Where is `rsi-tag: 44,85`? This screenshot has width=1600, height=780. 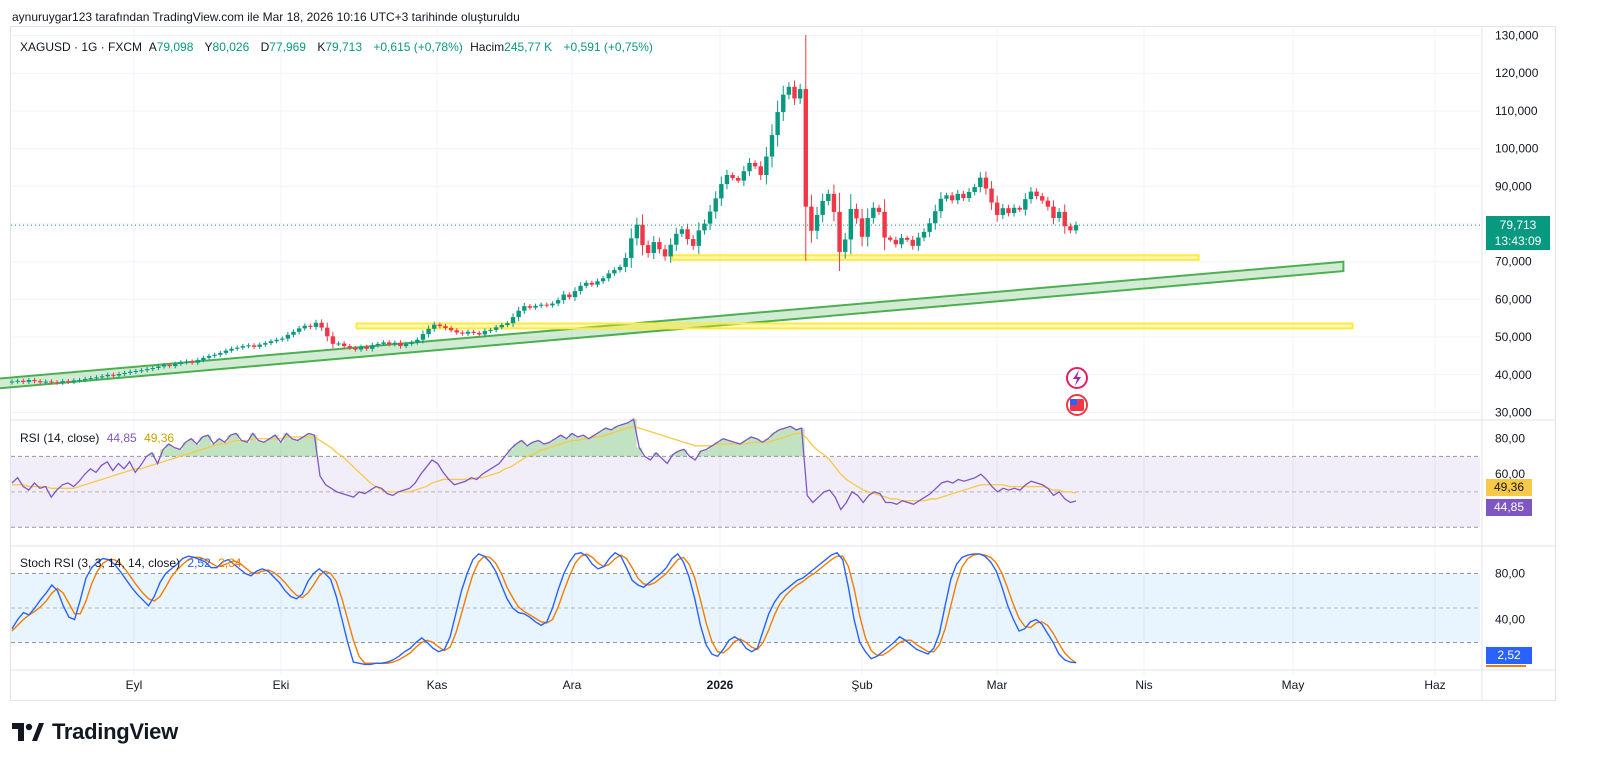 rsi-tag: 44,85 is located at coordinates (1509, 507).